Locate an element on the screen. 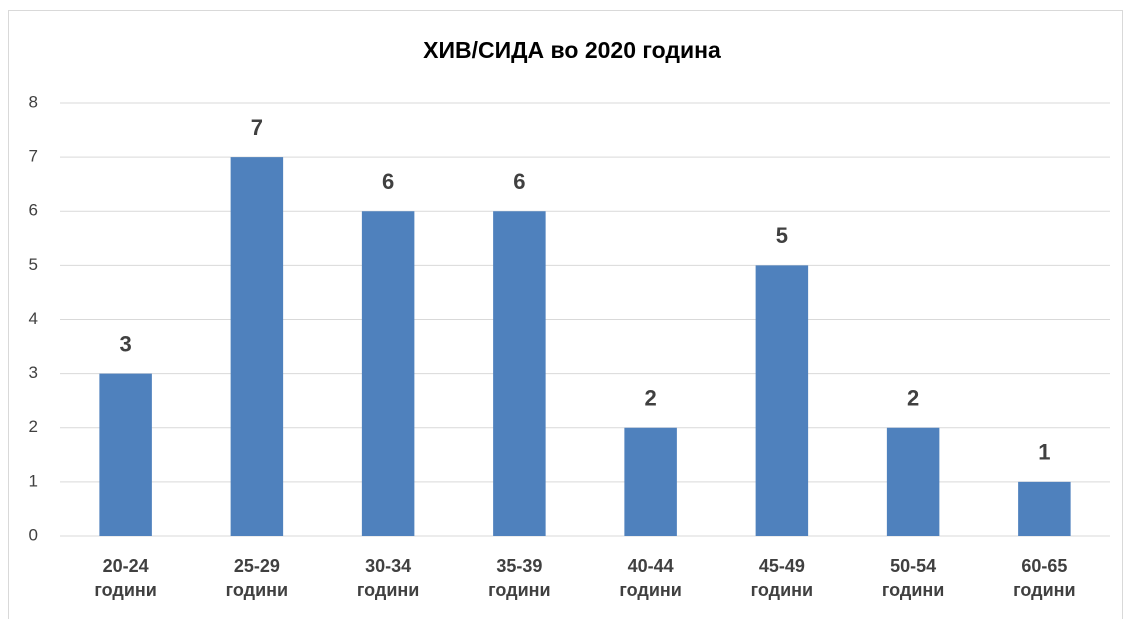  y-tick-label: 3 is located at coordinates (33, 372).